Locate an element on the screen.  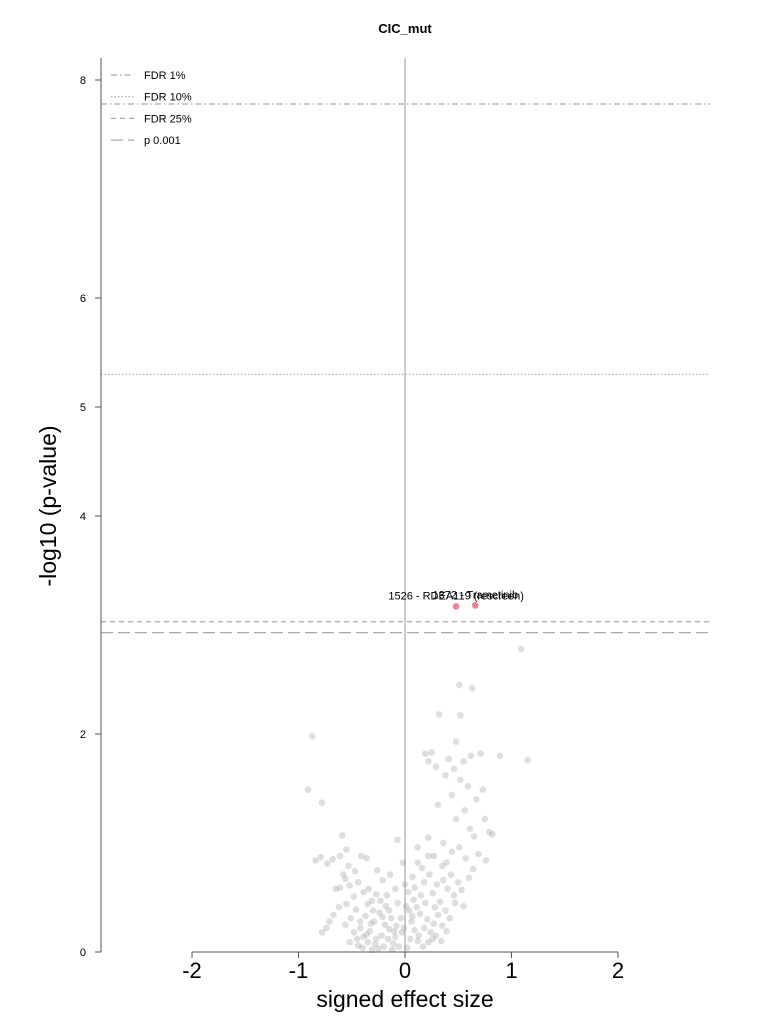
legend-label-1: FDR 1% is located at coordinates (165, 76).